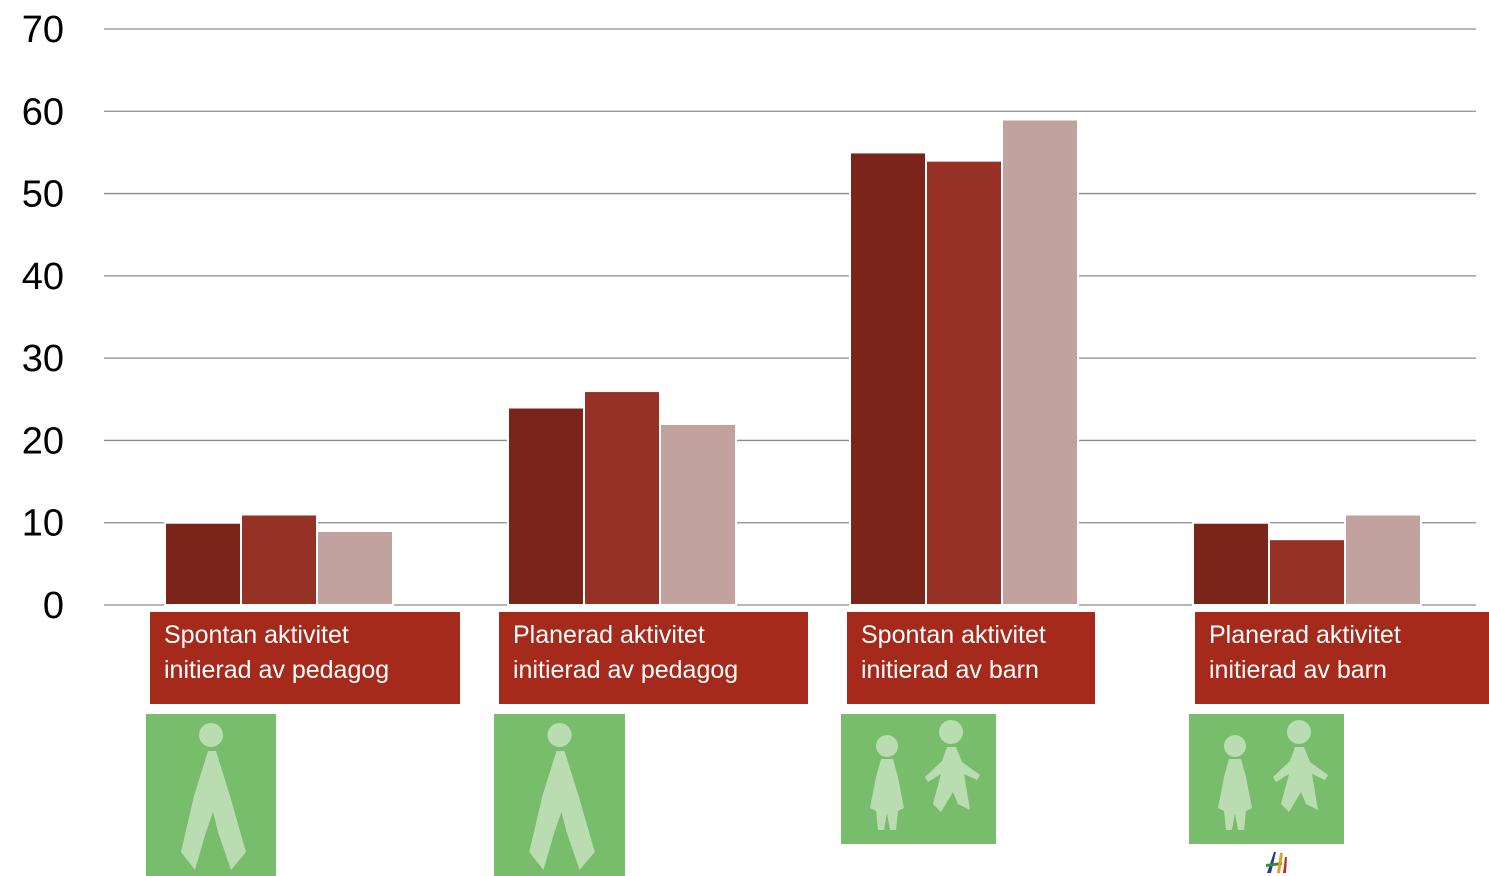  I want to click on logo-icon, so click(1276, 862).